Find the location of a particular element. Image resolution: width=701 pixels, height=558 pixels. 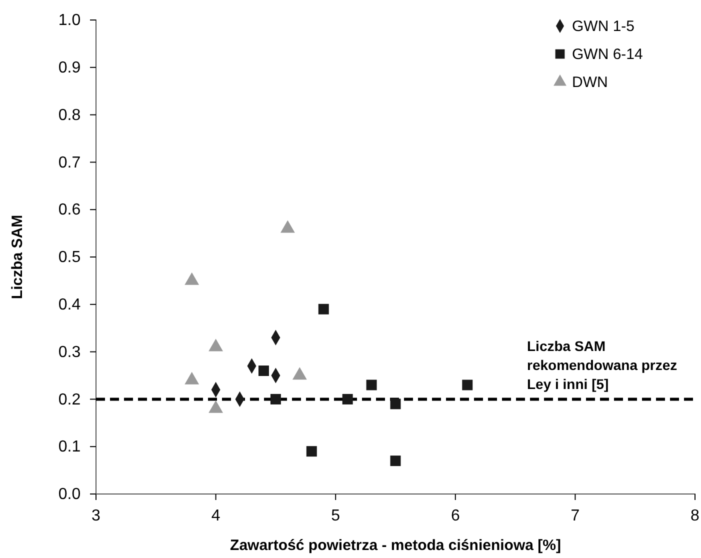

y-tick-label: 0.9 is located at coordinates (69, 68).